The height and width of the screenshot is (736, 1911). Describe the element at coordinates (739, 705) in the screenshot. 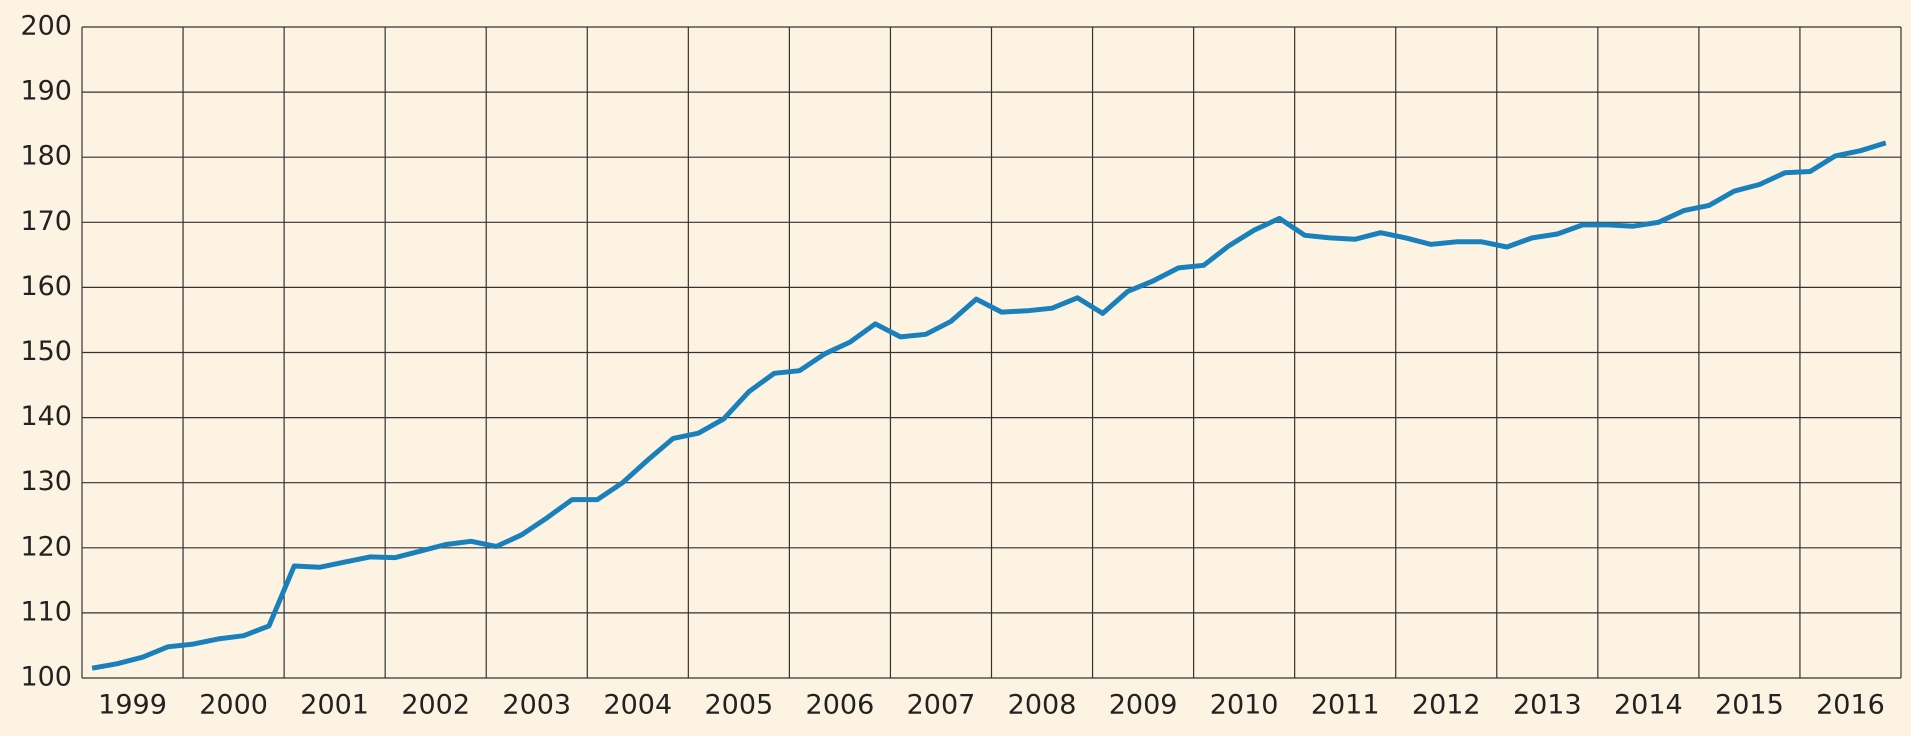

I see `x-tick-label: 2005` at that location.